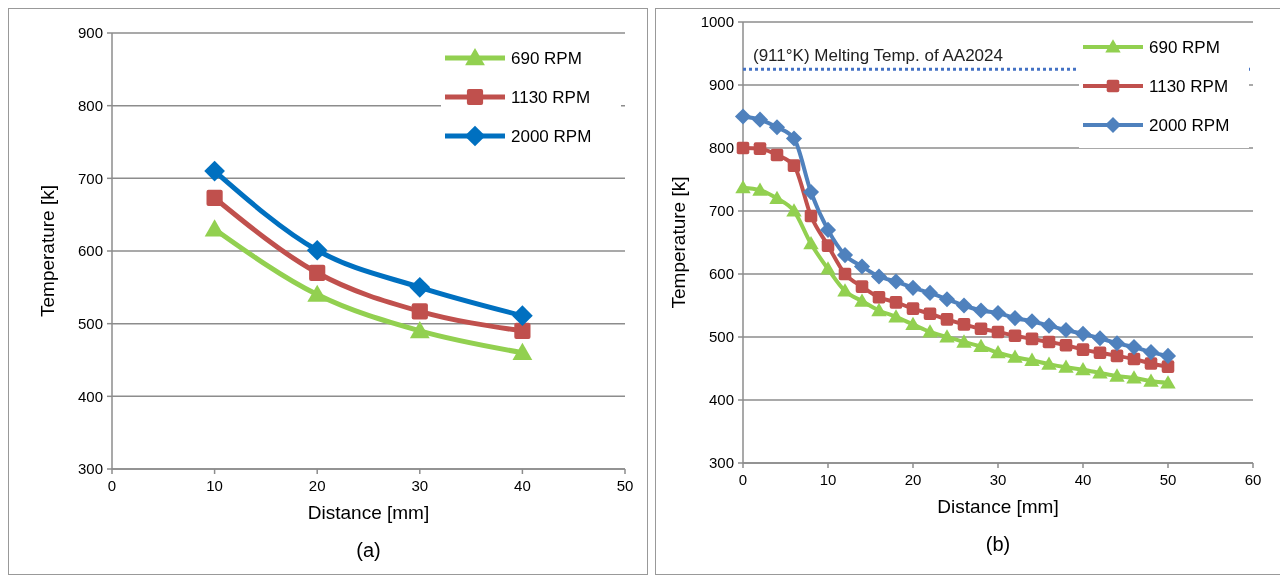  Describe the element at coordinates (878, 56) in the screenshot. I see `ref-line-label: (911°K) Melting Temp. of AA2024` at that location.